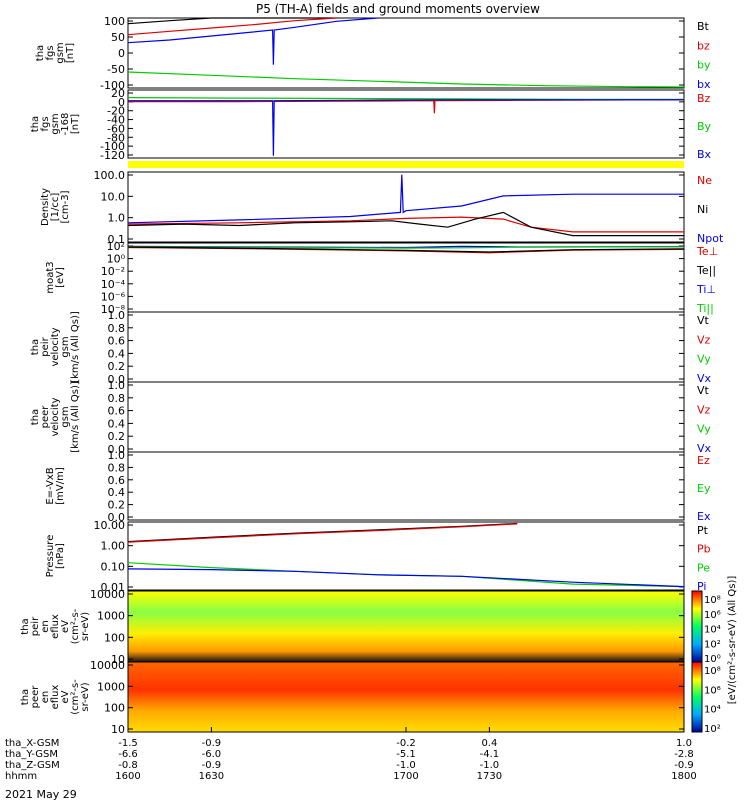 The height and width of the screenshot is (800, 750). What do you see at coordinates (704, 126) in the screenshot?
I see `legend-label: By` at bounding box center [704, 126].